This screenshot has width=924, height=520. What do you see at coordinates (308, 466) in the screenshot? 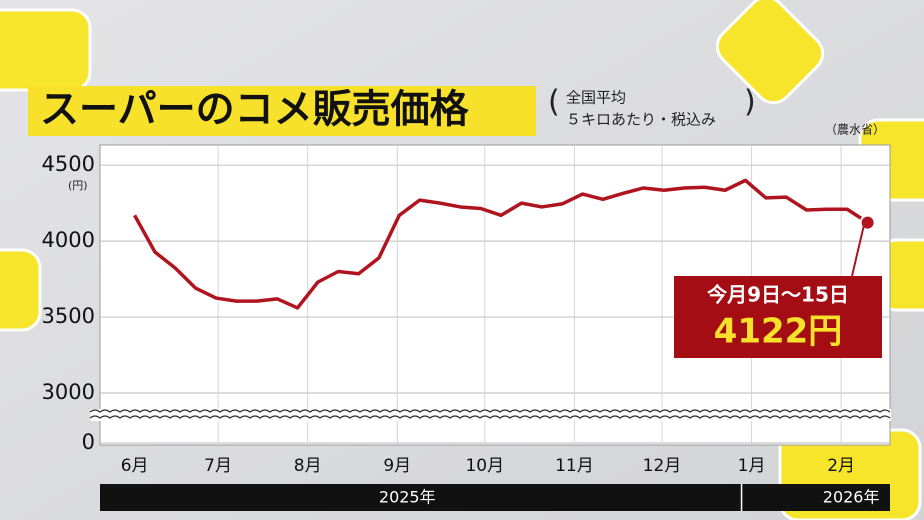
I see `x-tick-label: 8月` at bounding box center [308, 466].